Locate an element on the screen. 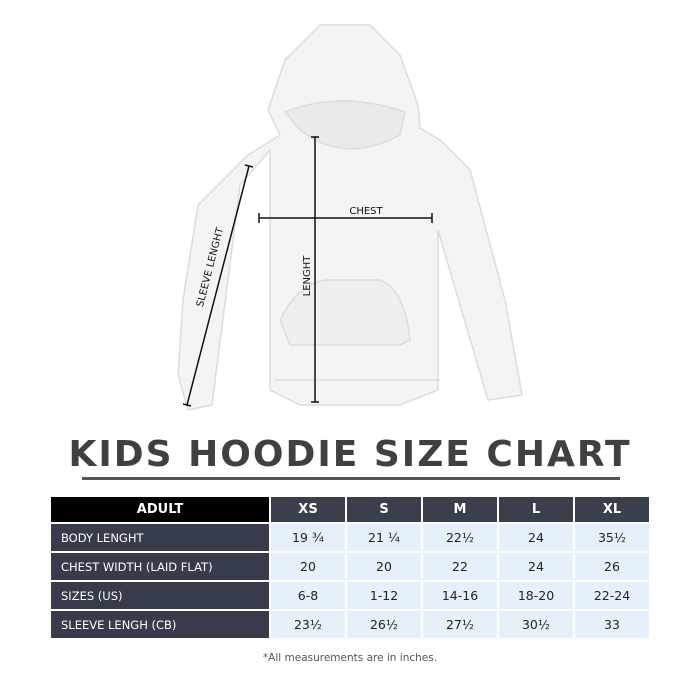  header-size: S is located at coordinates (384, 509).